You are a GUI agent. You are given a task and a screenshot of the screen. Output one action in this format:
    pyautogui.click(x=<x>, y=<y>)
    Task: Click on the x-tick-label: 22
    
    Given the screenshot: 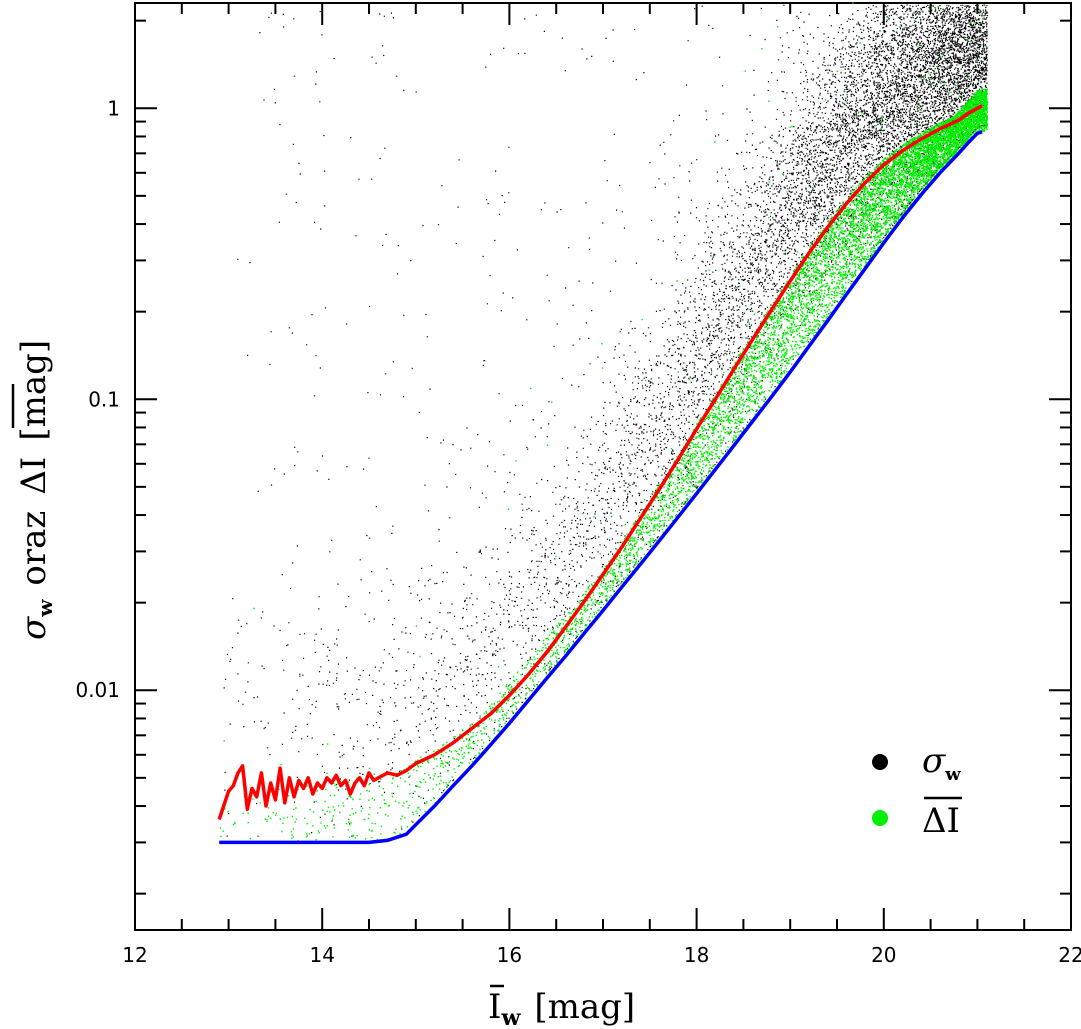 What is the action you would take?
    pyautogui.click(x=1069, y=955)
    